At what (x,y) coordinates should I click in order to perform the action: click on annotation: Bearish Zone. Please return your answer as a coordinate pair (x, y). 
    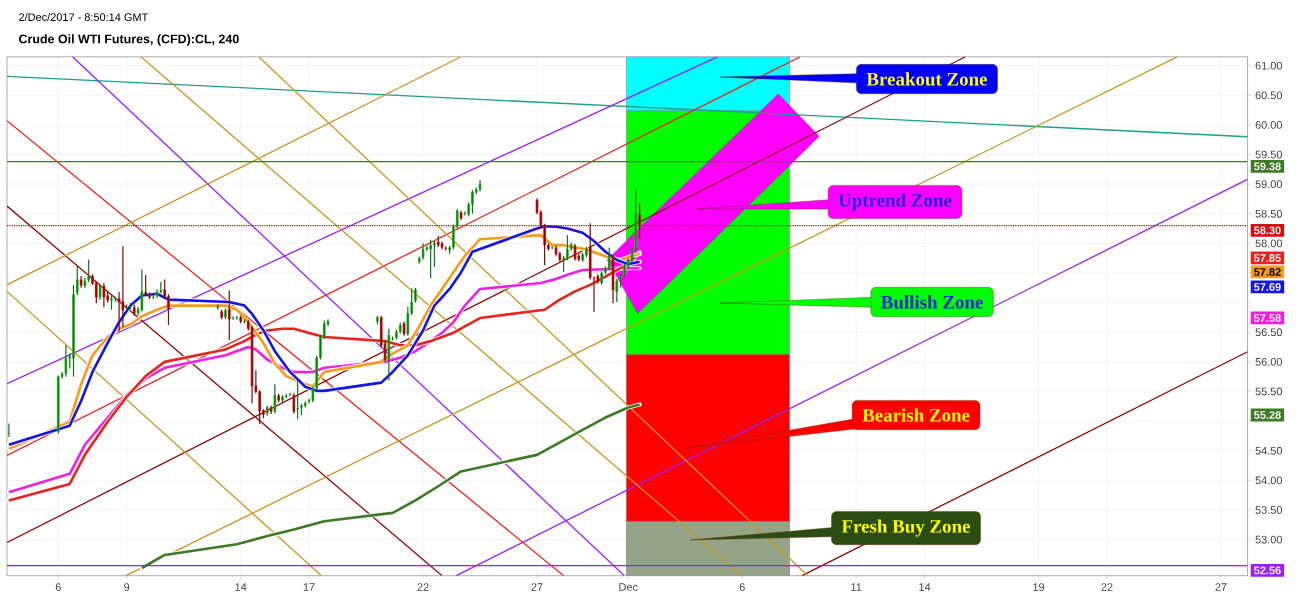
    Looking at the image, I should click on (916, 415).